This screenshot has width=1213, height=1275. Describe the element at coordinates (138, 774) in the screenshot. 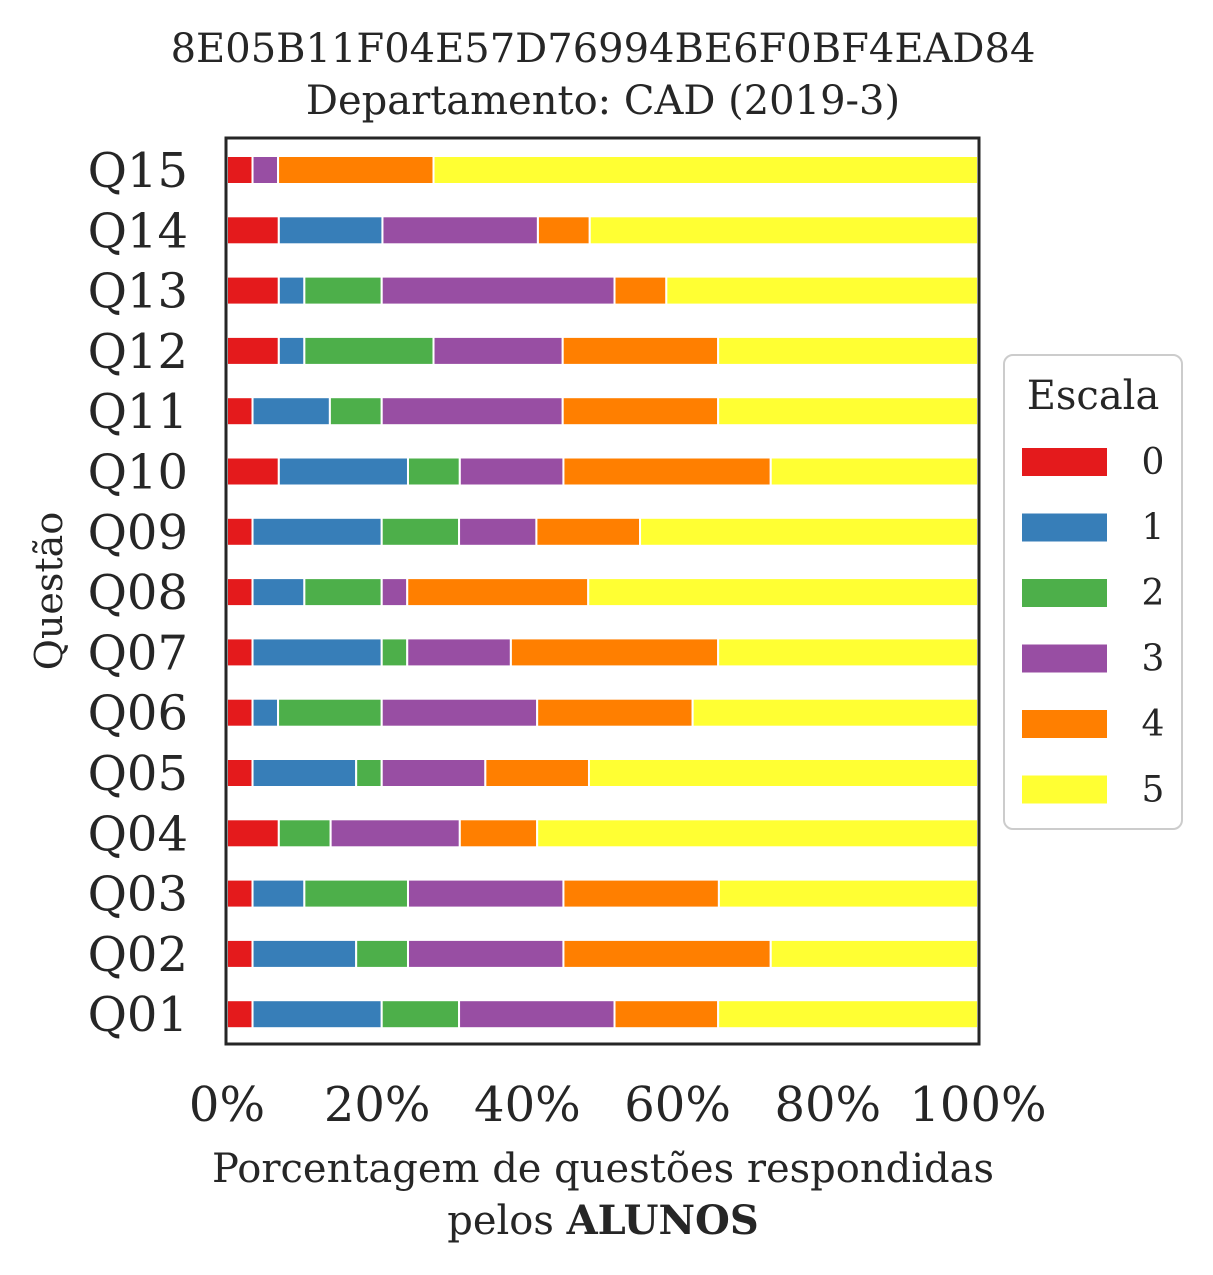

I see `y-tick-label-q05: Q05` at that location.